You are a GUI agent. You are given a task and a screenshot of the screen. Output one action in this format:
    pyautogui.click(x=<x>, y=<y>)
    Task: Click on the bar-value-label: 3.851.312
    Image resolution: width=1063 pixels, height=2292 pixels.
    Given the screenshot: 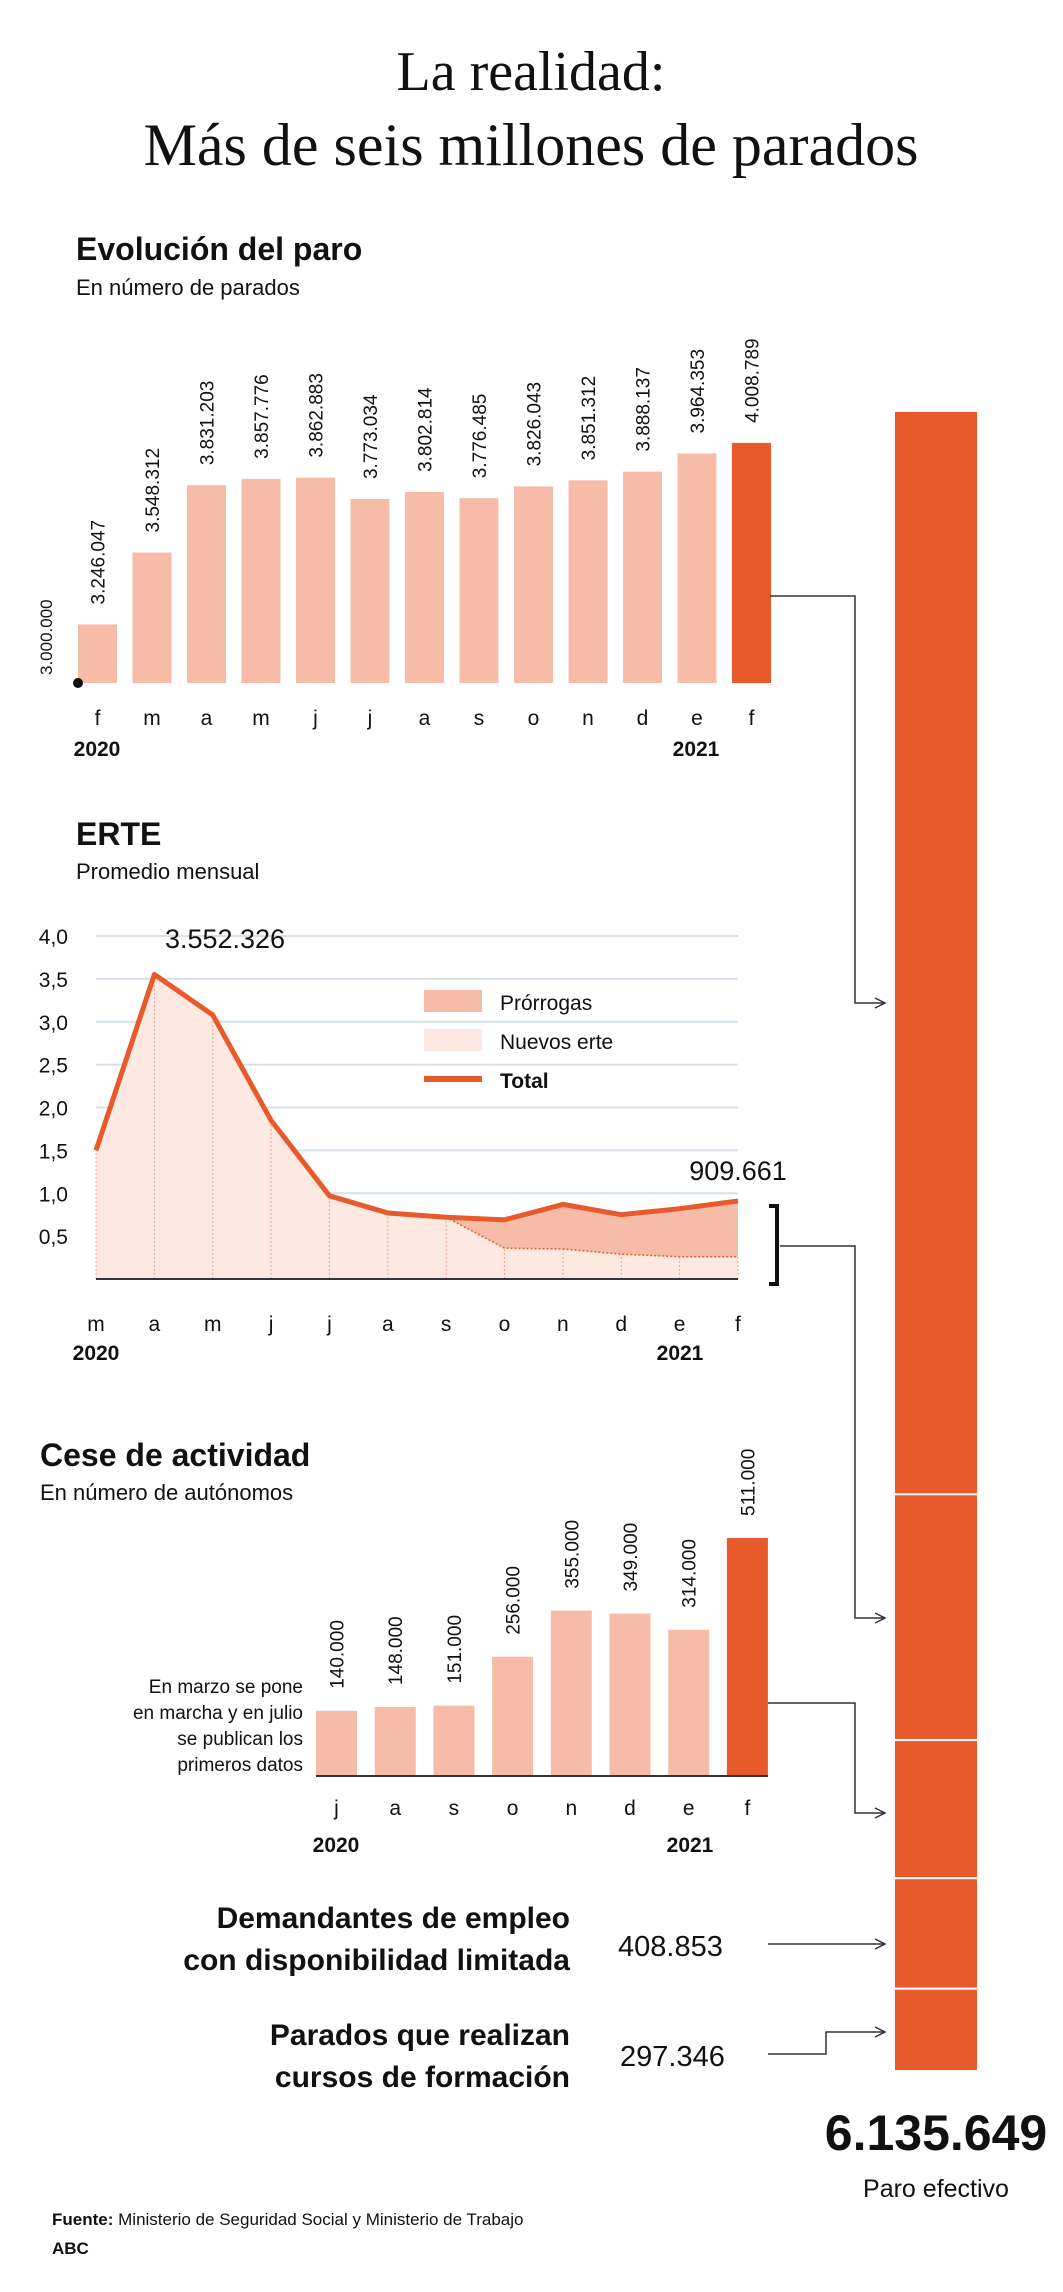 What is the action you would take?
    pyautogui.click(x=589, y=418)
    